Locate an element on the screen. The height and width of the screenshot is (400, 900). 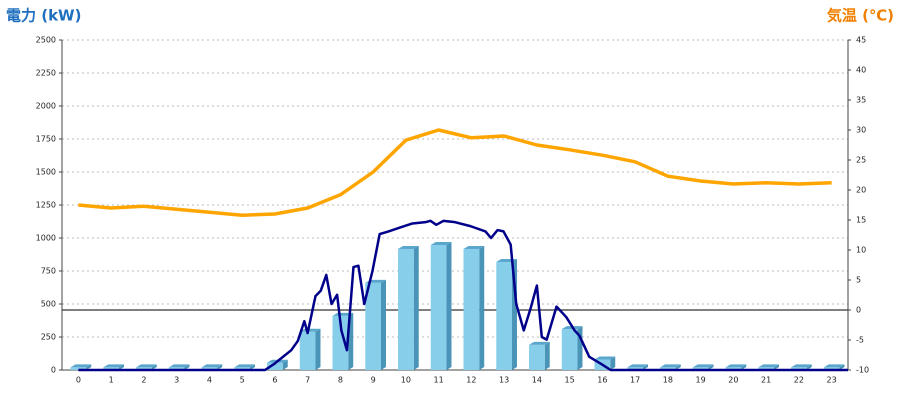
y2-tick-label: 10 is located at coordinates (861, 250).